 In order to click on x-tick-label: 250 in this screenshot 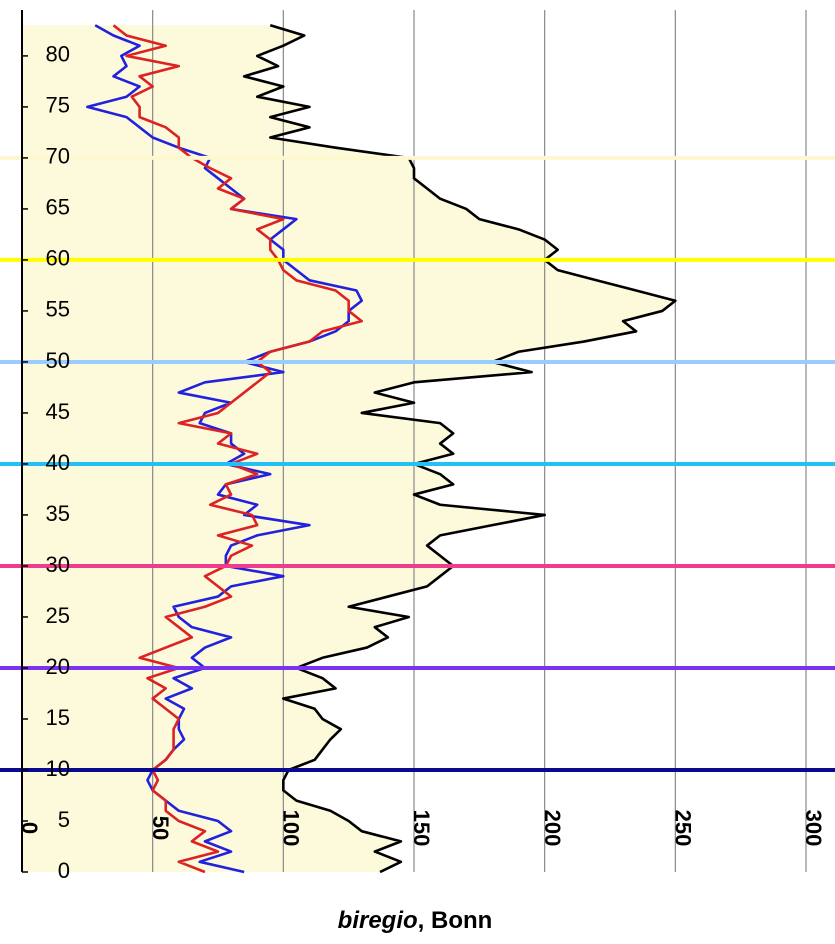, I will do `click(683, 828)`.